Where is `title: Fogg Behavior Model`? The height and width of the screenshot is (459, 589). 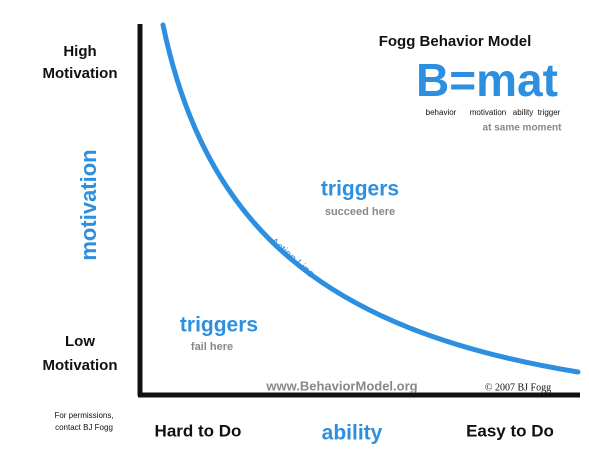
title: Fogg Behavior Model is located at coordinates (455, 41).